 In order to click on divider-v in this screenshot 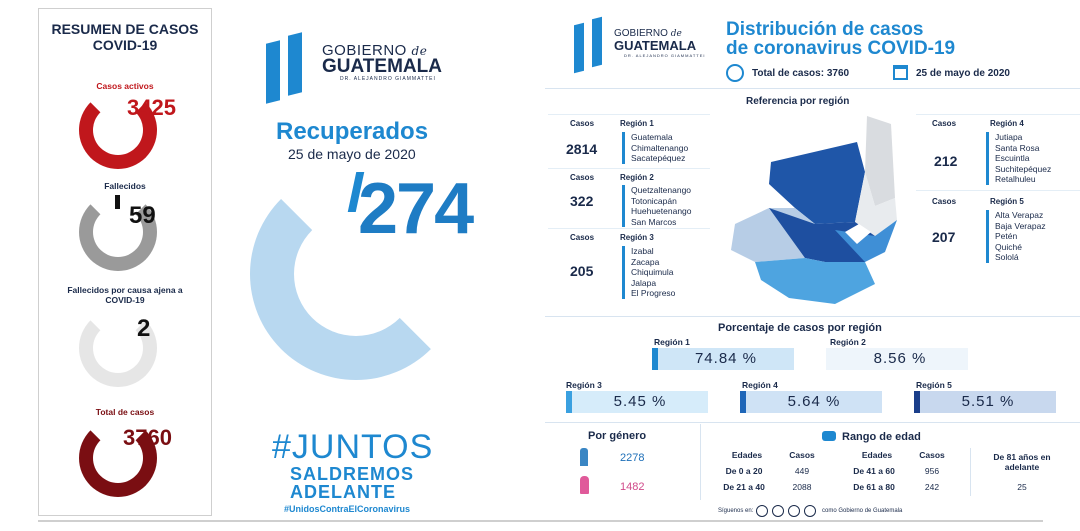, I will do `click(700, 462)`.